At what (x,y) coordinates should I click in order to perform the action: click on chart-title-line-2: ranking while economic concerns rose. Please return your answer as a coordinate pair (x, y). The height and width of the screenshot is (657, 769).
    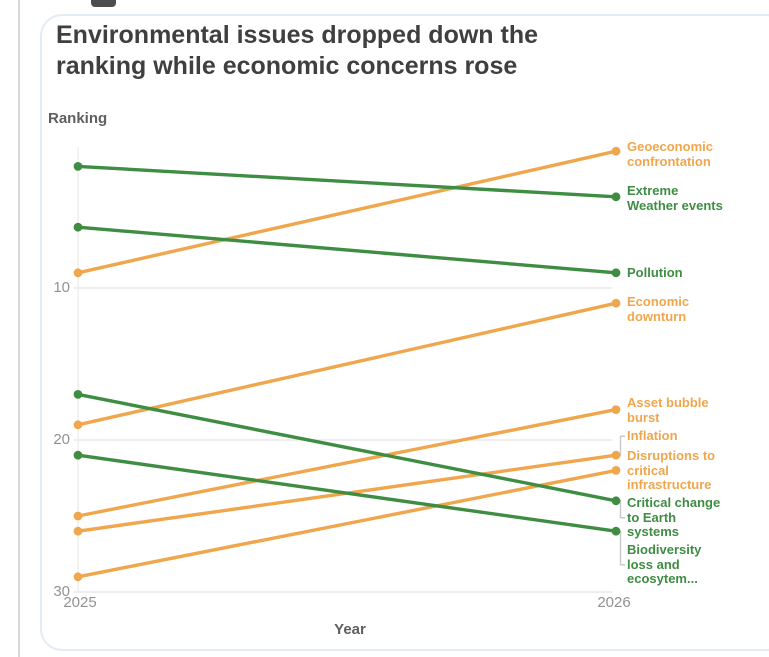
    Looking at the image, I should click on (287, 66).